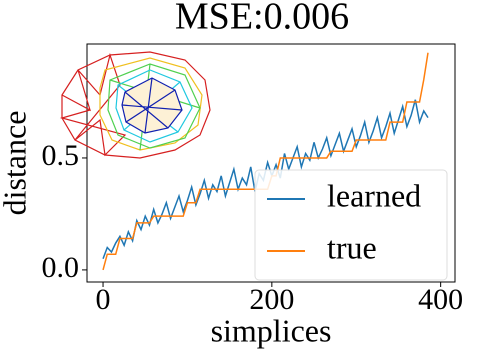 This screenshot has width=489, height=360. Describe the element at coordinates (135, 105) in the screenshot. I see `mesh-inset` at that location.